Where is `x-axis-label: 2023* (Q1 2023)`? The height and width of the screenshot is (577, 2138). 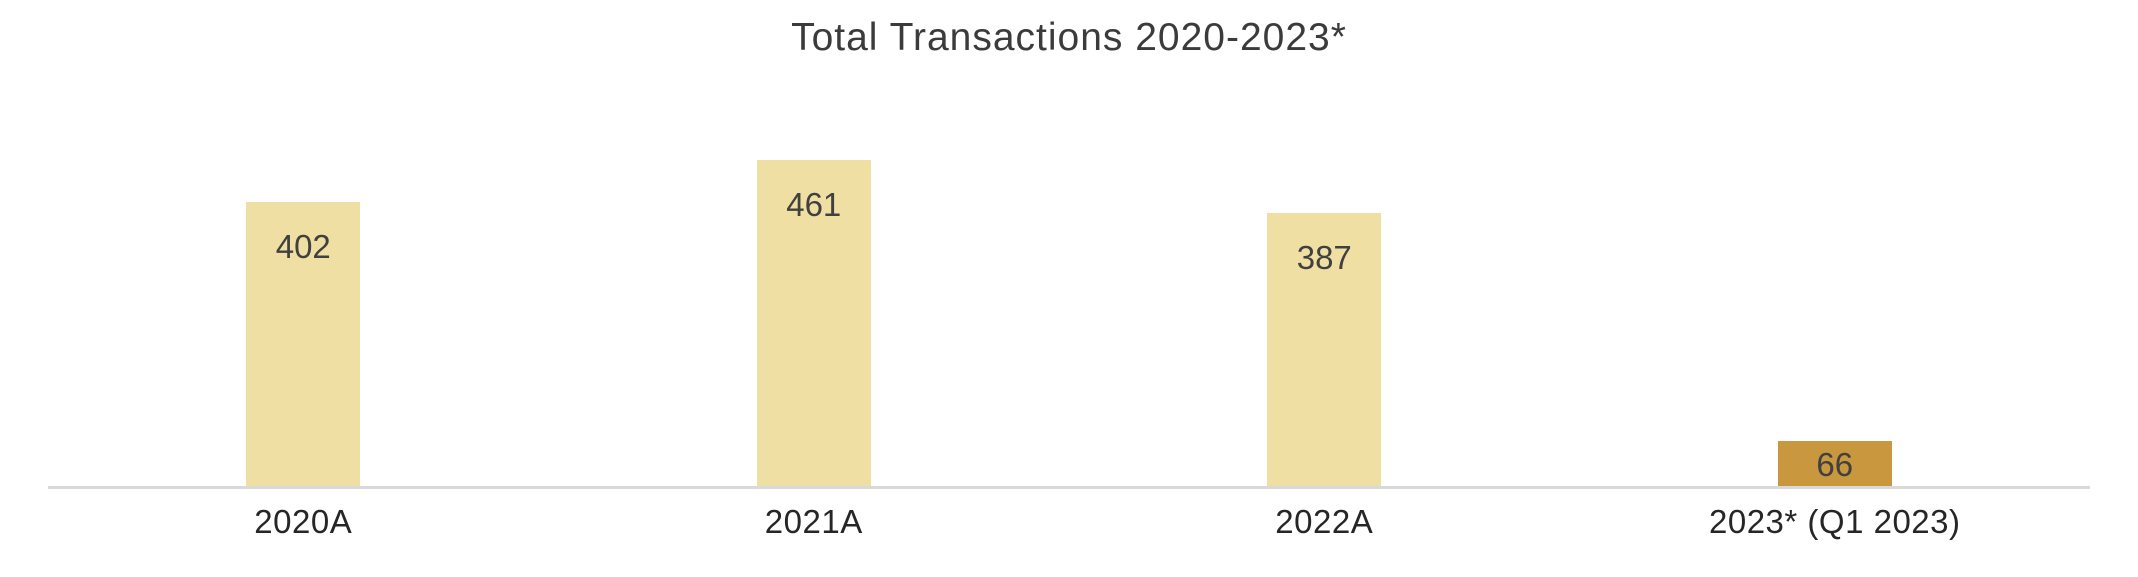
x-axis-label: 2023* (Q1 2023) is located at coordinates (1834, 521).